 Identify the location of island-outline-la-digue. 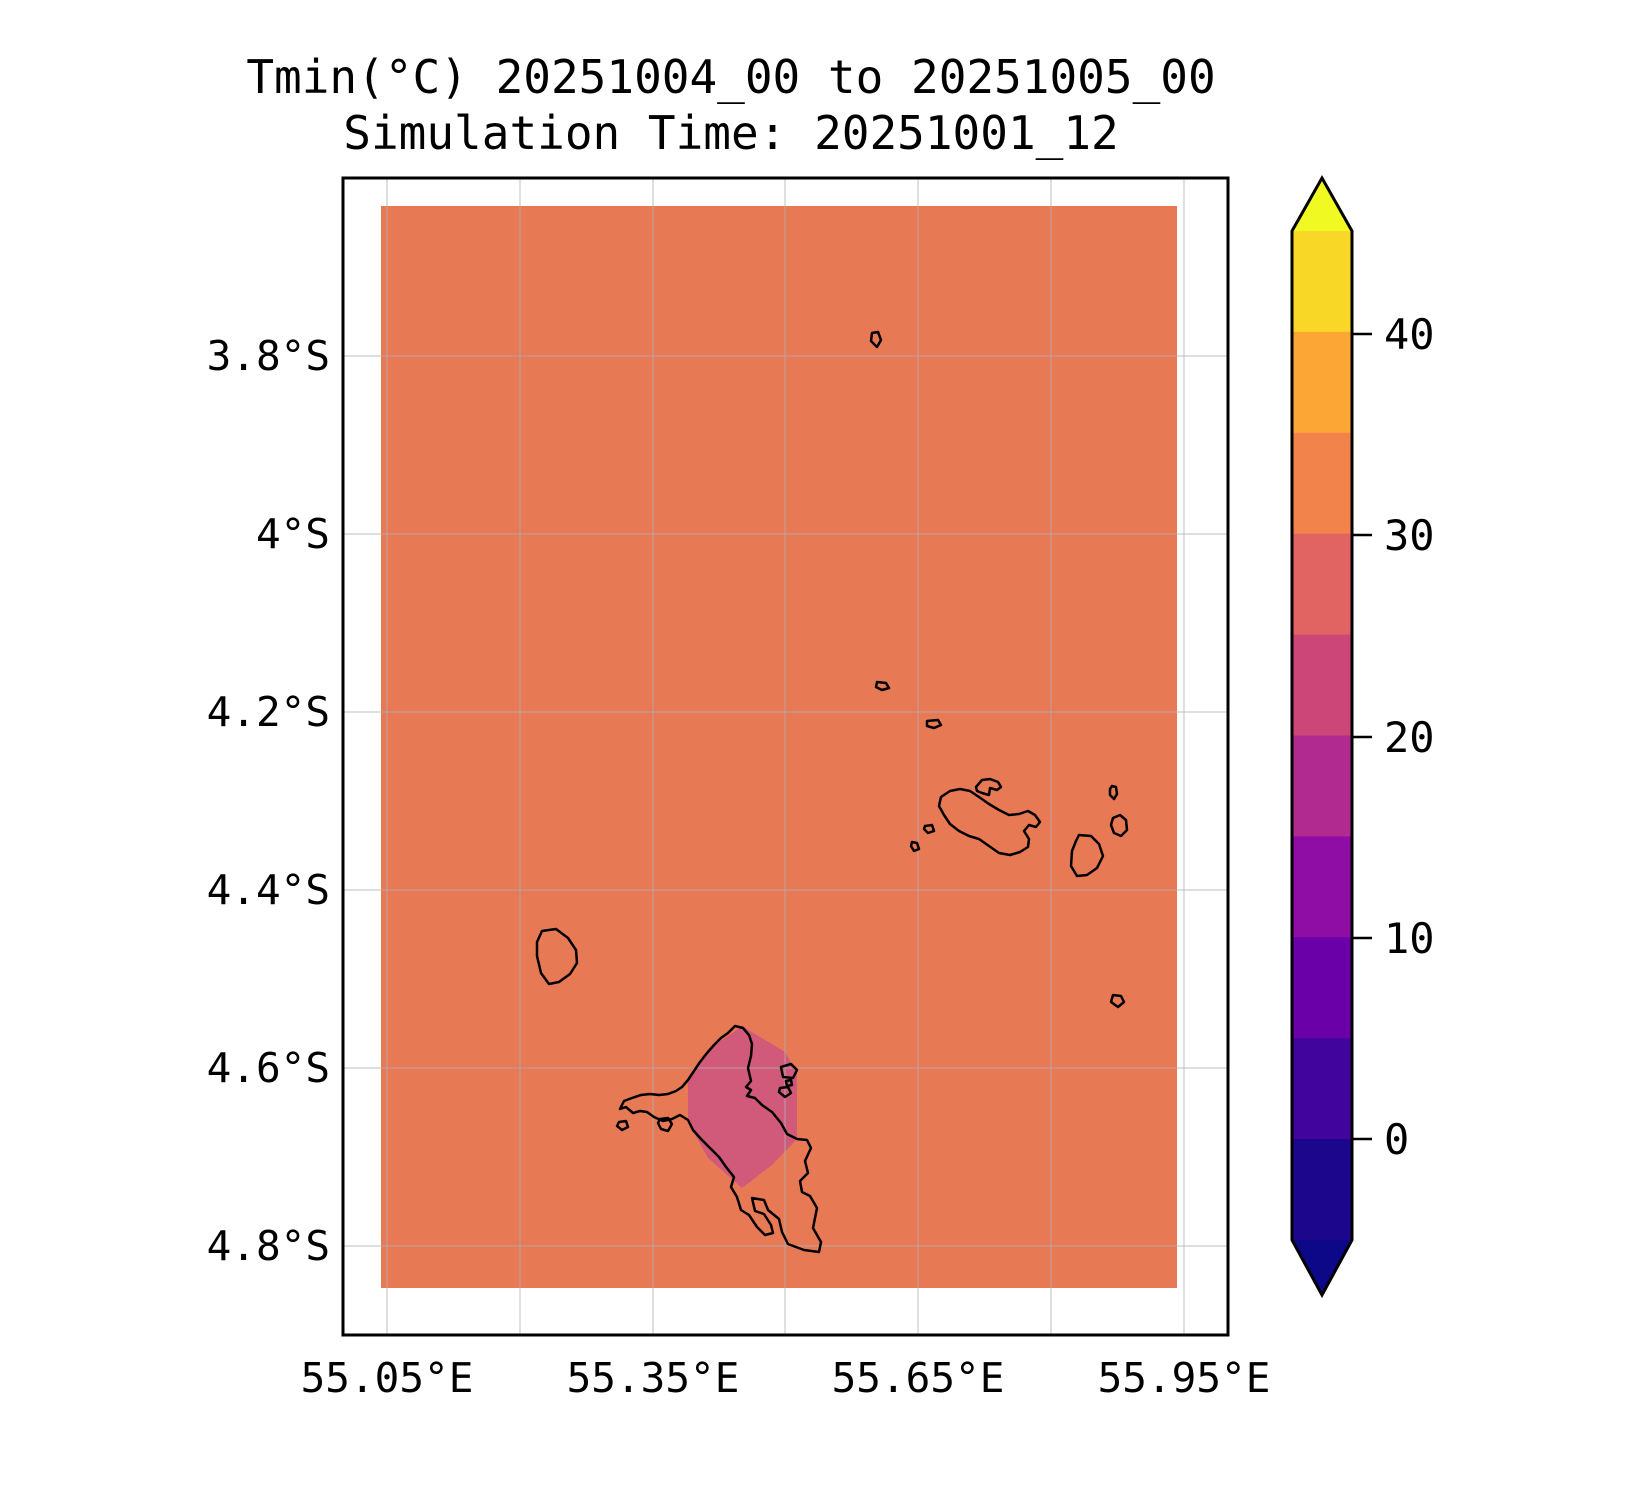
(1087, 855).